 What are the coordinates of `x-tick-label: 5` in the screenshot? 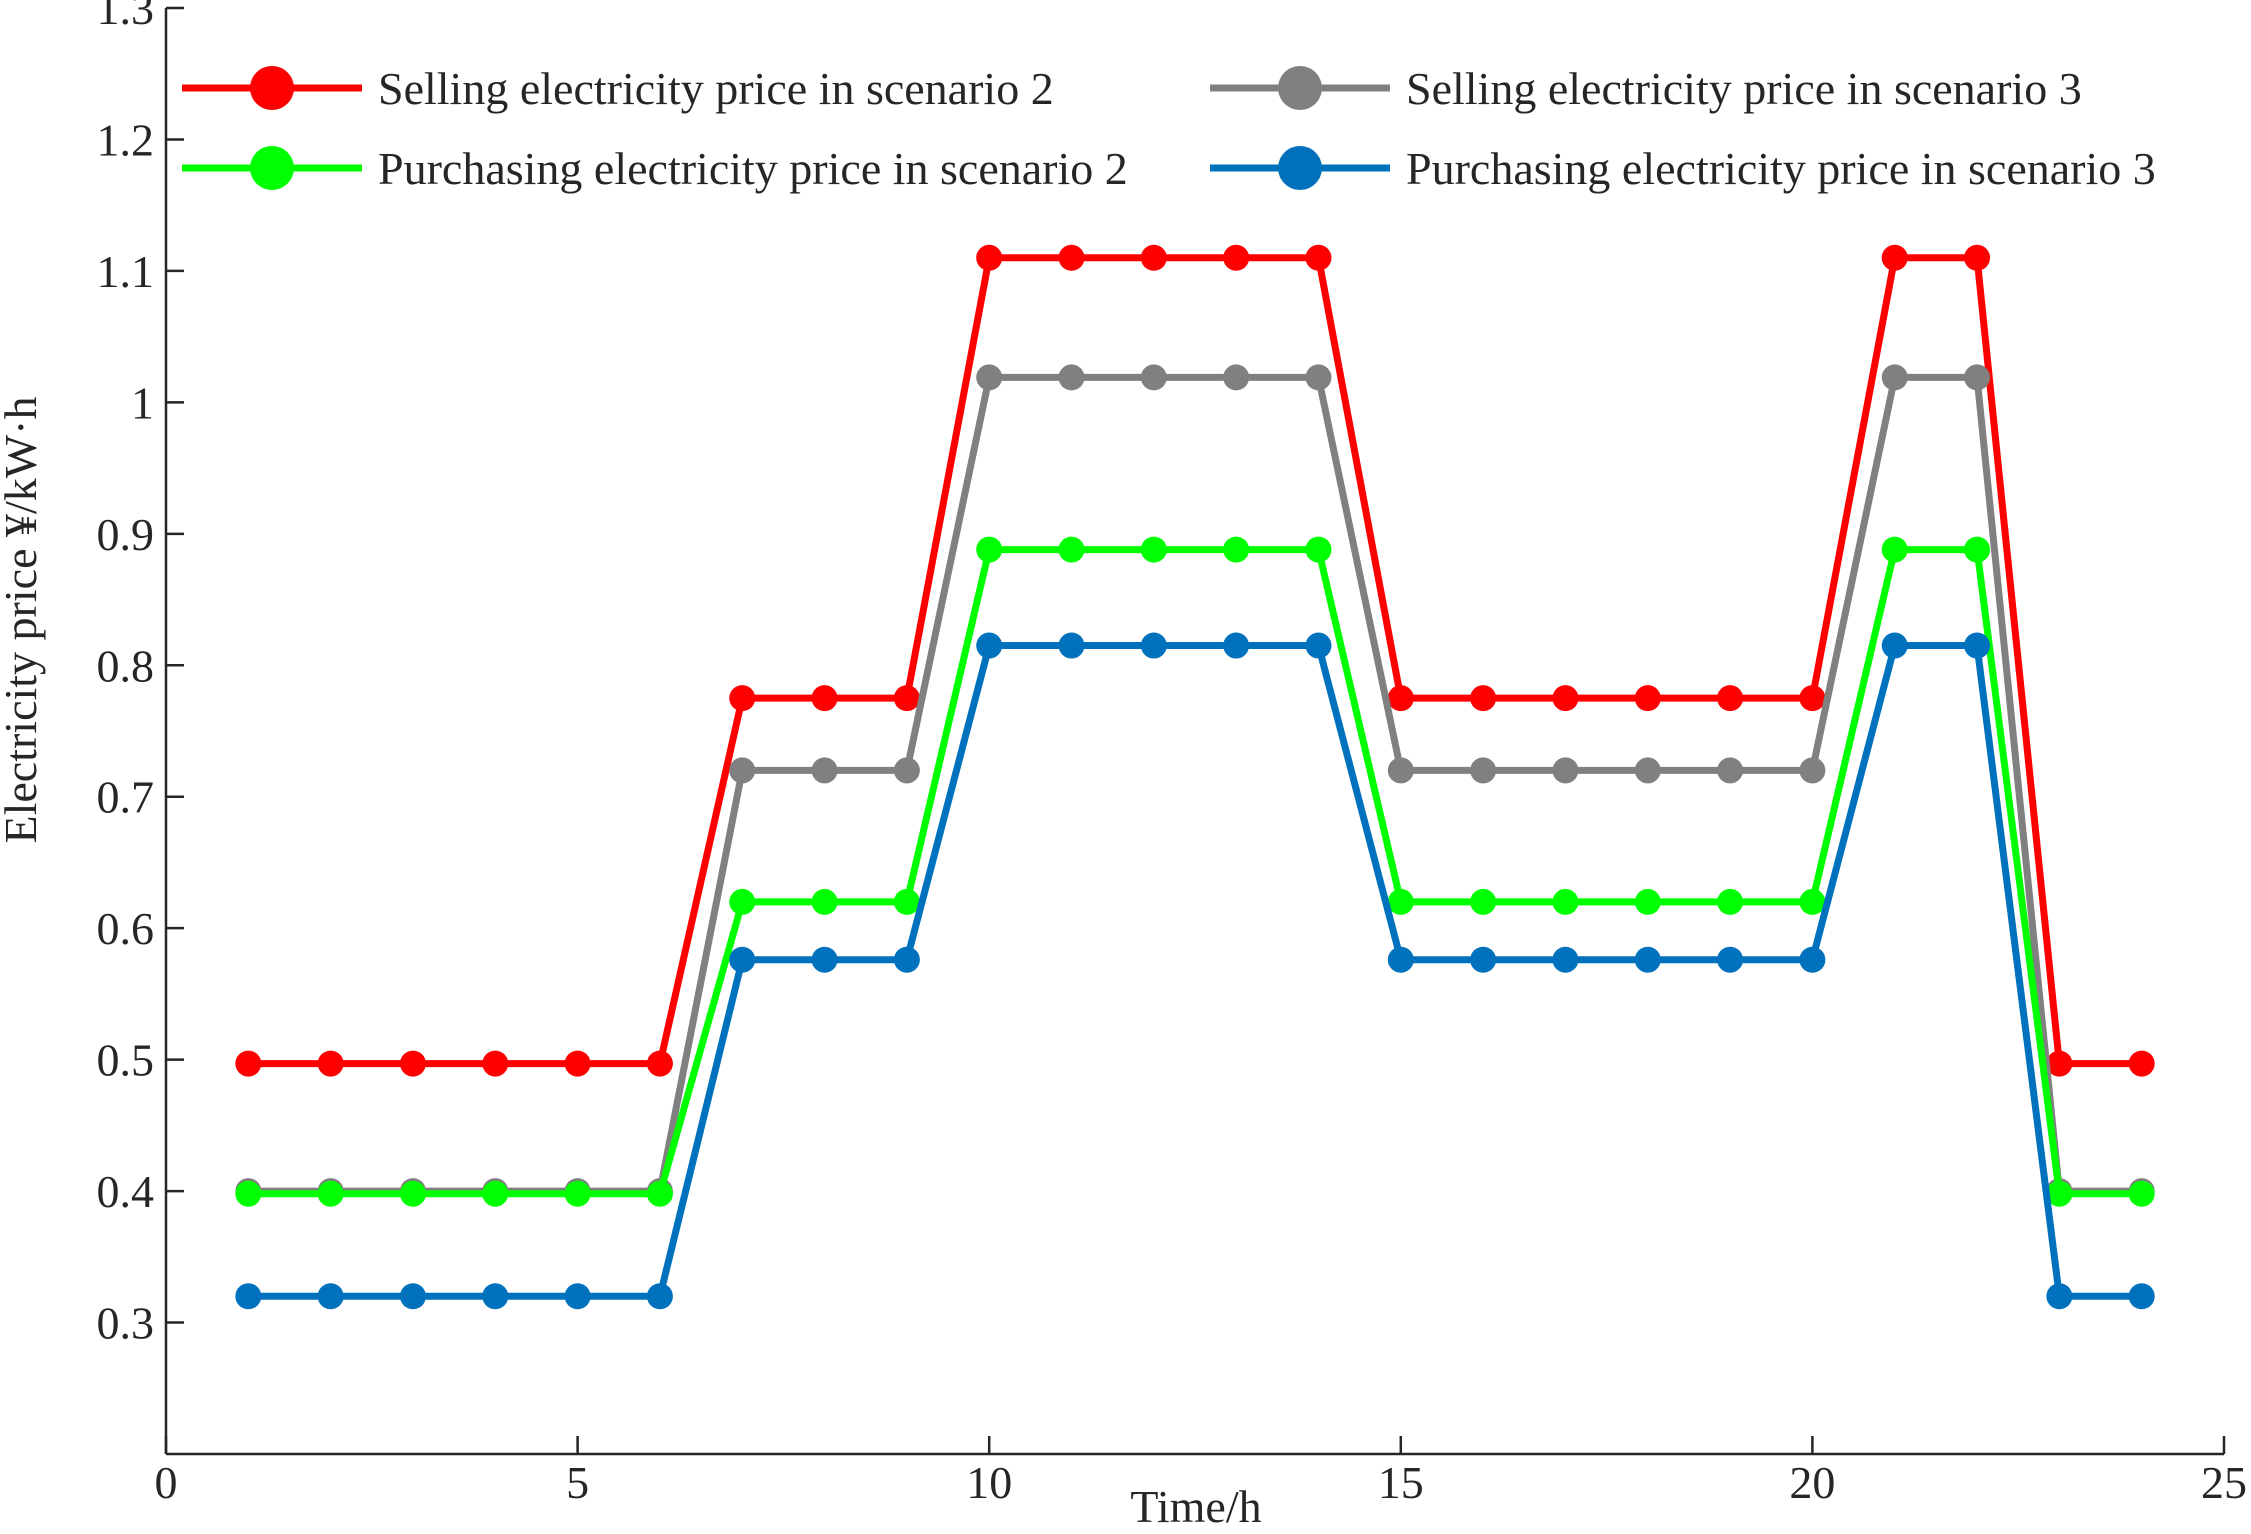 It's located at (577, 1482).